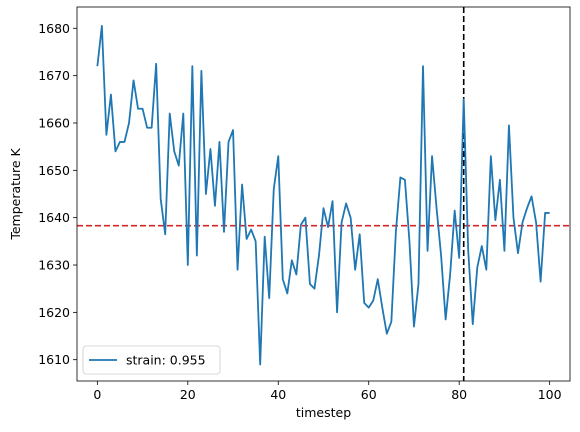 Image resolution: width=580 pixels, height=432 pixels. I want to click on x-tick-label: 100, so click(550, 394).